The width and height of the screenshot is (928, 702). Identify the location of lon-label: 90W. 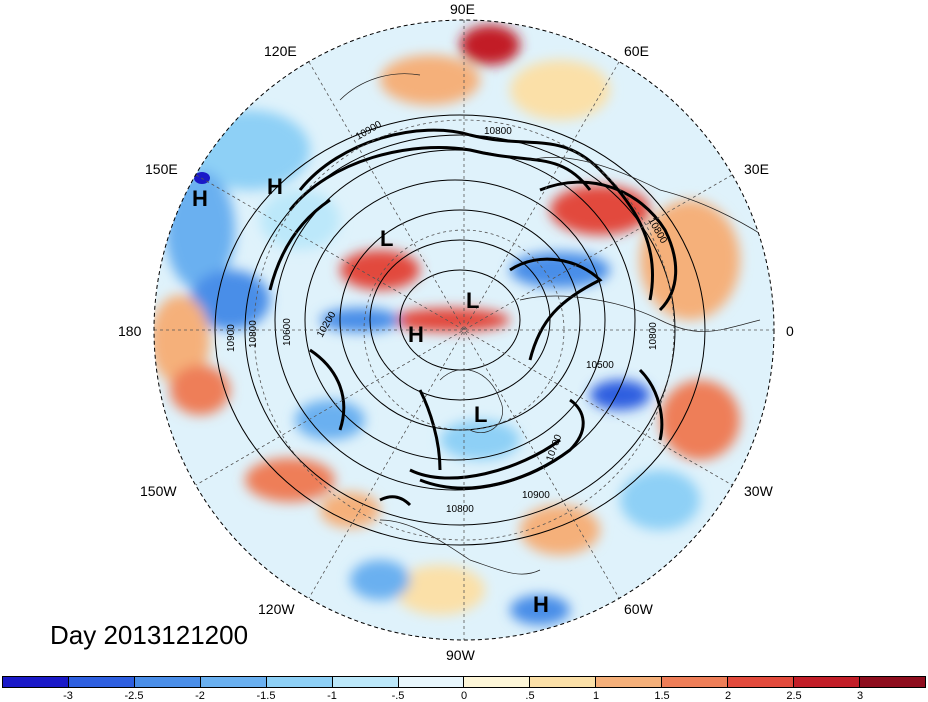
(461, 655).